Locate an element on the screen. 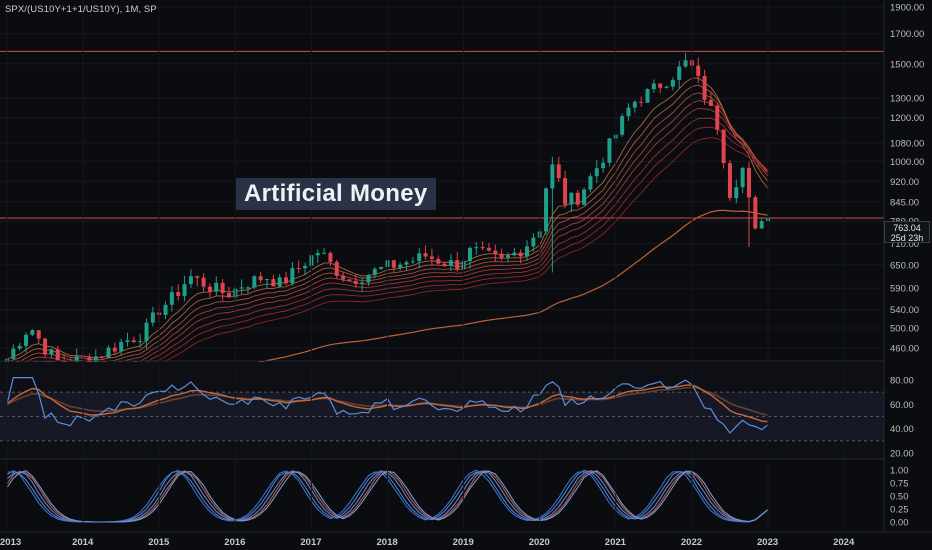 This screenshot has height=550, width=932. year-tick-label: 2024 is located at coordinates (844, 542).